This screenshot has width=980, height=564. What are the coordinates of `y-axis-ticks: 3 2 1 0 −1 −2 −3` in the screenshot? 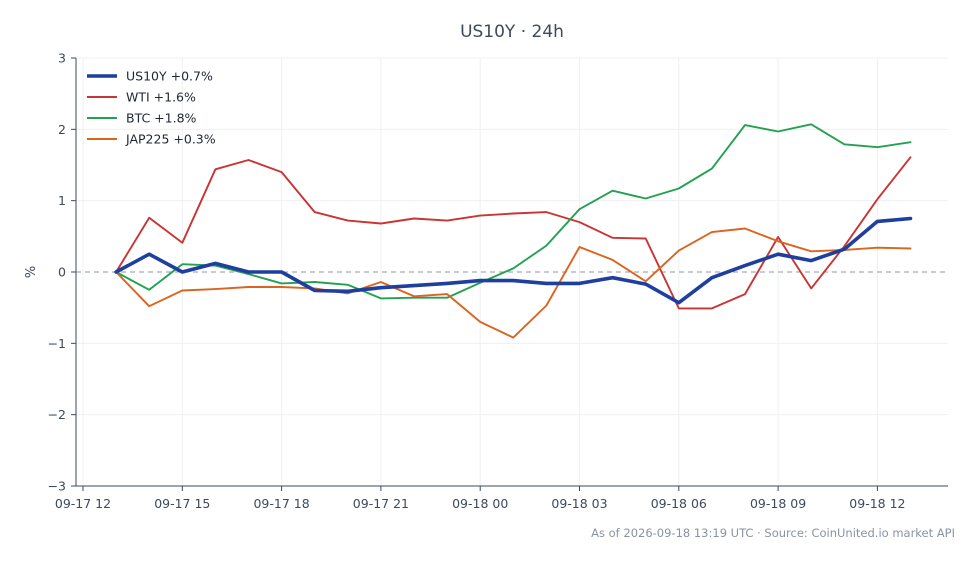 It's located at (62, 272).